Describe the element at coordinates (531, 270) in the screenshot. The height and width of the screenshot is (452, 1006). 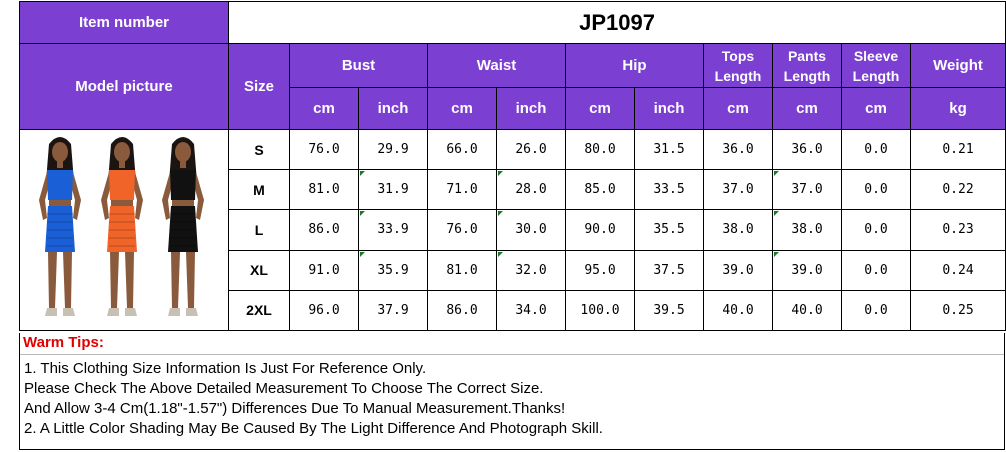
I see `value-cell: 32.0` at that location.